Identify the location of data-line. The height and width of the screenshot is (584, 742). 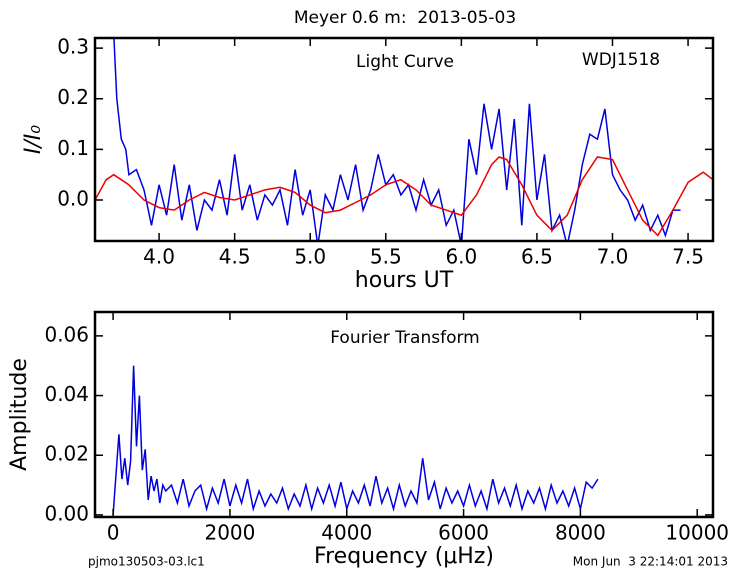
(404, 196).